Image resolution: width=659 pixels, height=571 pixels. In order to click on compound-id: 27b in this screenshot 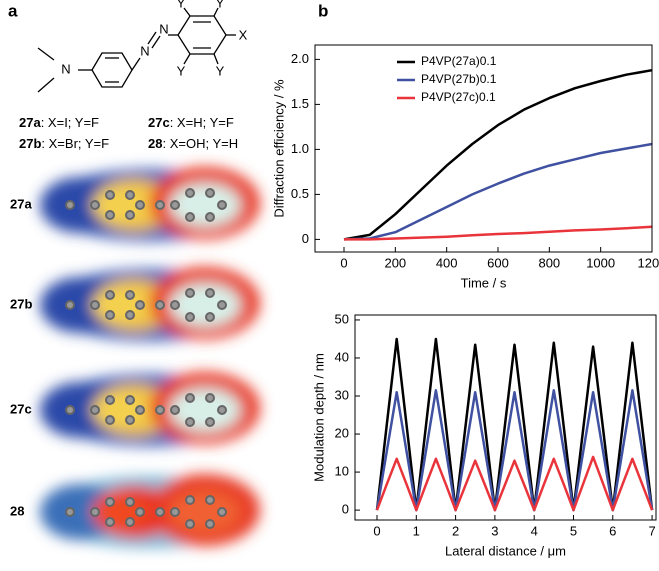, I will do `click(30, 143)`.